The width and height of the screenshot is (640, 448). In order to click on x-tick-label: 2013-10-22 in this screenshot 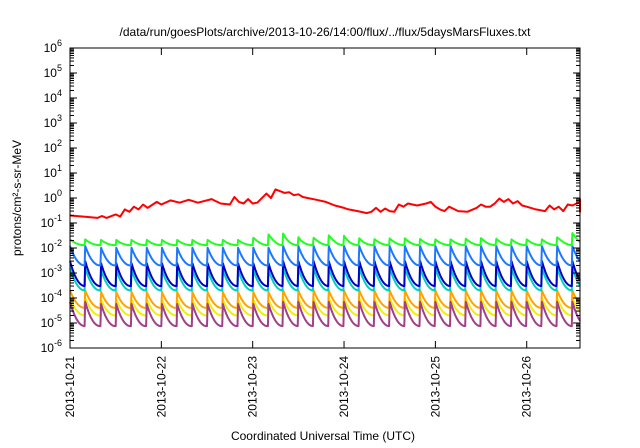, I will do `click(161, 387)`.